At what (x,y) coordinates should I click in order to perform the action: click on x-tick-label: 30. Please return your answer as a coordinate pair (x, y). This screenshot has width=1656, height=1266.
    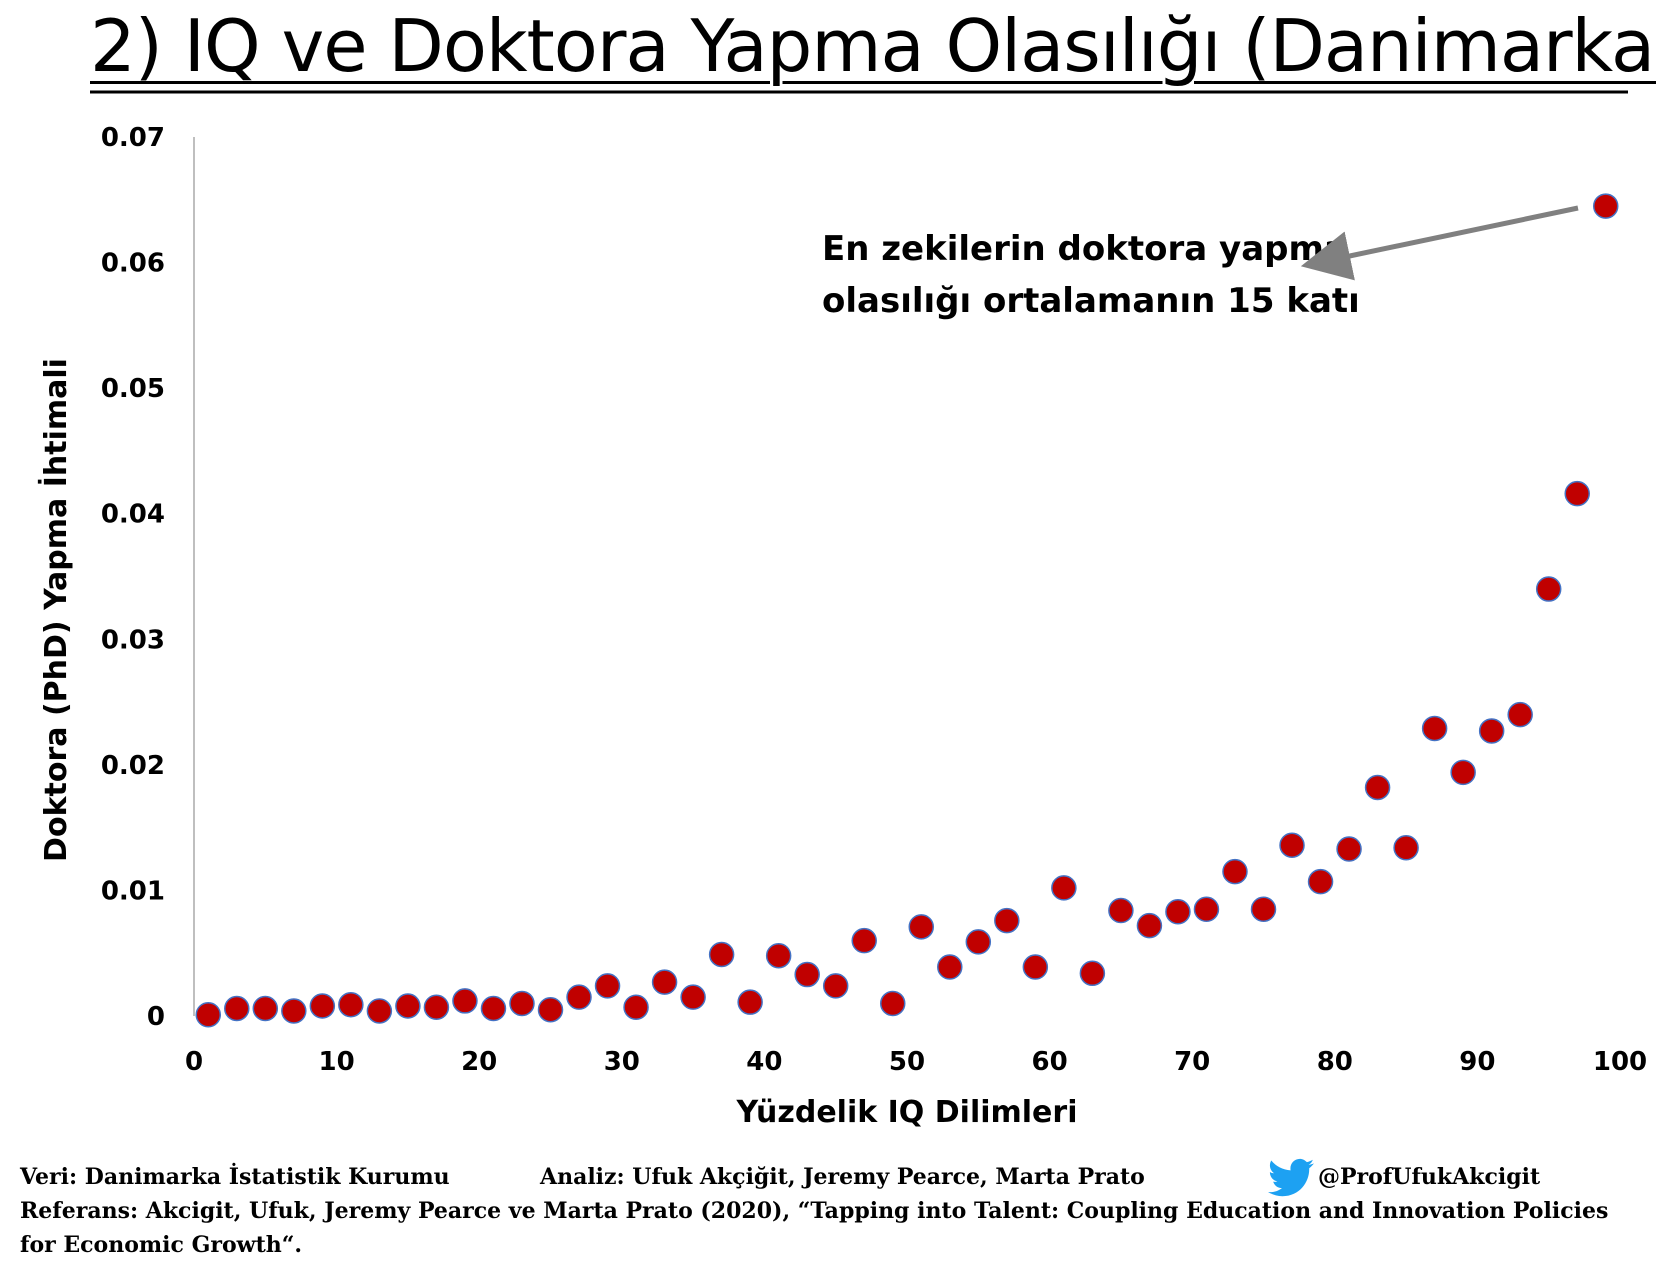
    Looking at the image, I should click on (622, 1062).